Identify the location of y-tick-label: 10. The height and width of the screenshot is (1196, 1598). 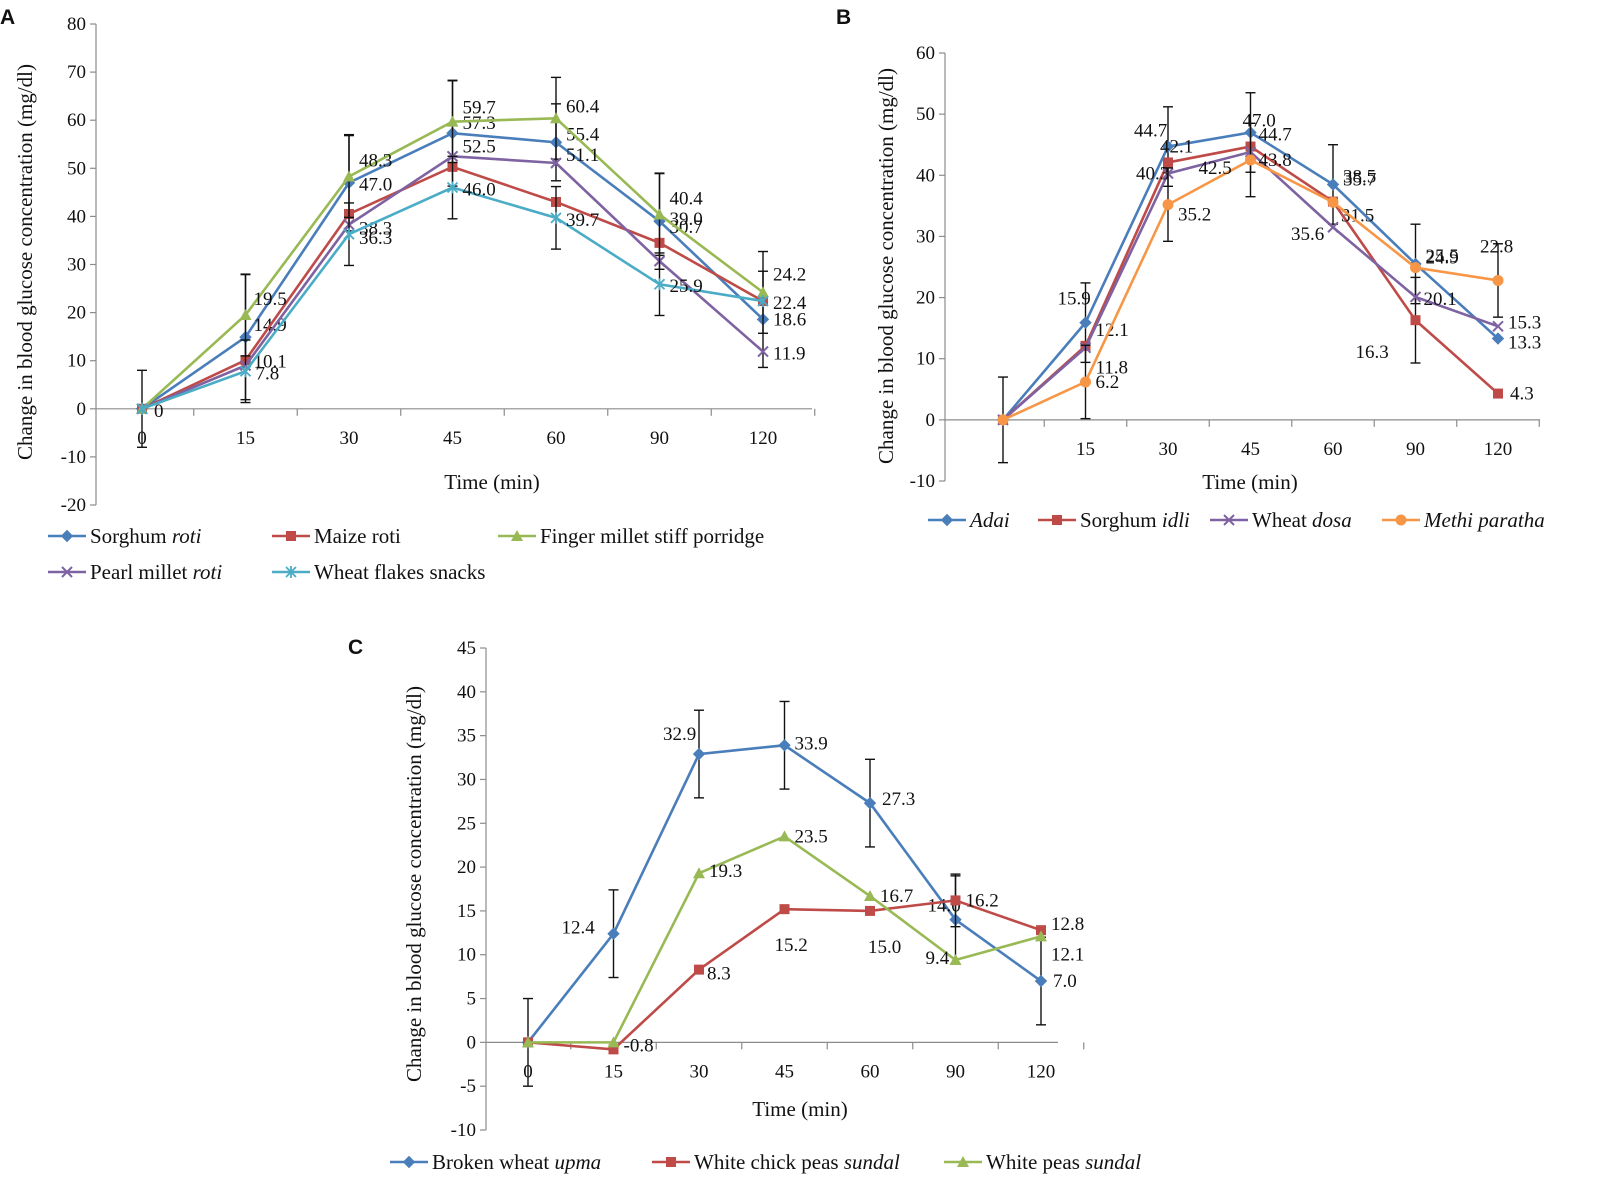
(466, 955).